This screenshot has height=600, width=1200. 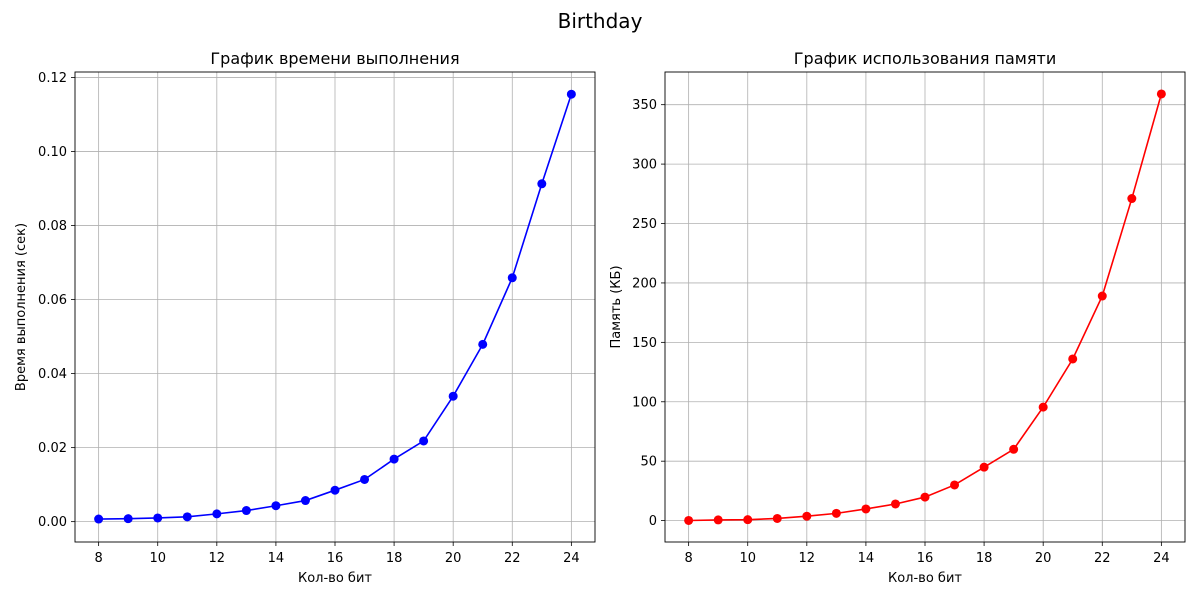 What do you see at coordinates (644, 283) in the screenshot?
I see `memory-ytick-label-4: 200` at bounding box center [644, 283].